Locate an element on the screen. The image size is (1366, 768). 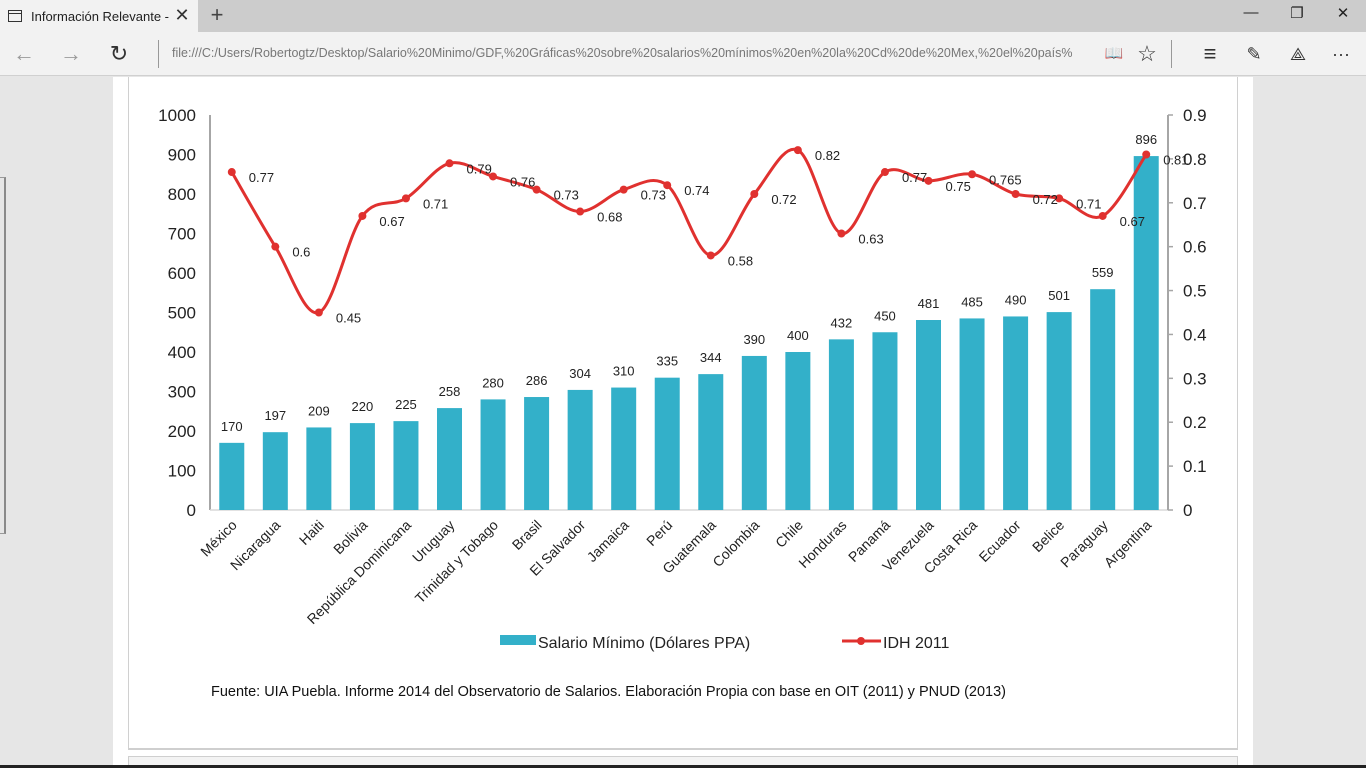
idh-value-label: 0.6 is located at coordinates (301, 252).